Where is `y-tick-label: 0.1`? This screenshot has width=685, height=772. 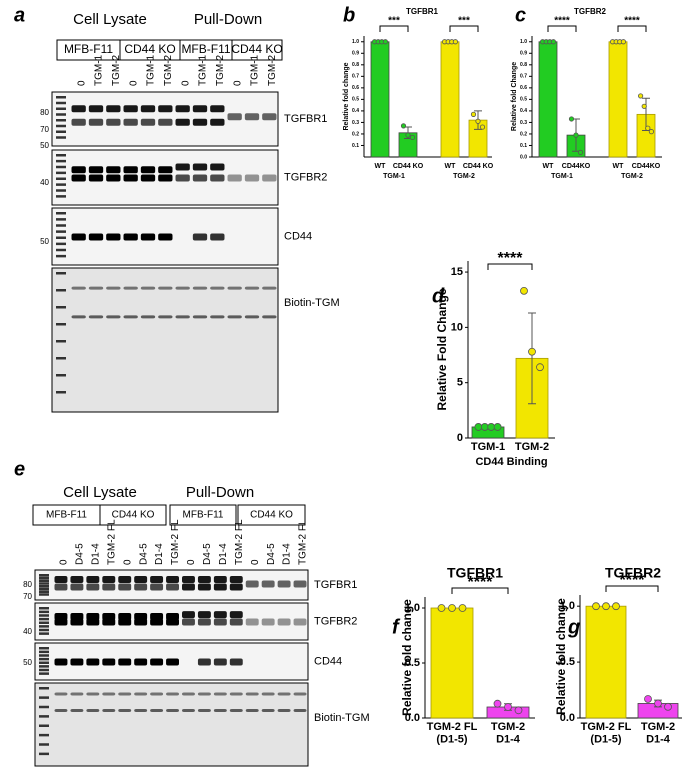
y-tick-label: 0.1 is located at coordinates (355, 146).